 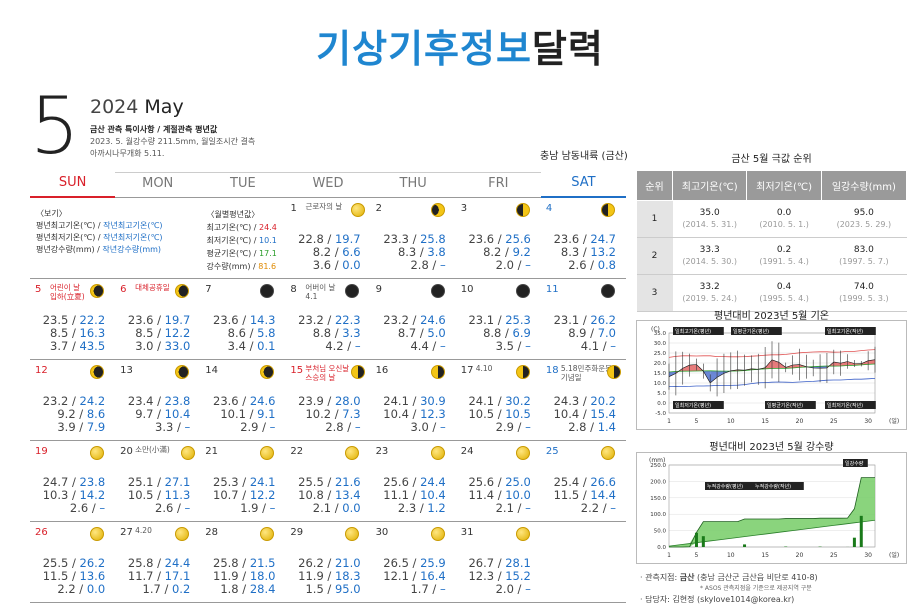 What do you see at coordinates (661, 394) in the screenshot?
I see `y-tick-label: 5.0` at bounding box center [661, 394].